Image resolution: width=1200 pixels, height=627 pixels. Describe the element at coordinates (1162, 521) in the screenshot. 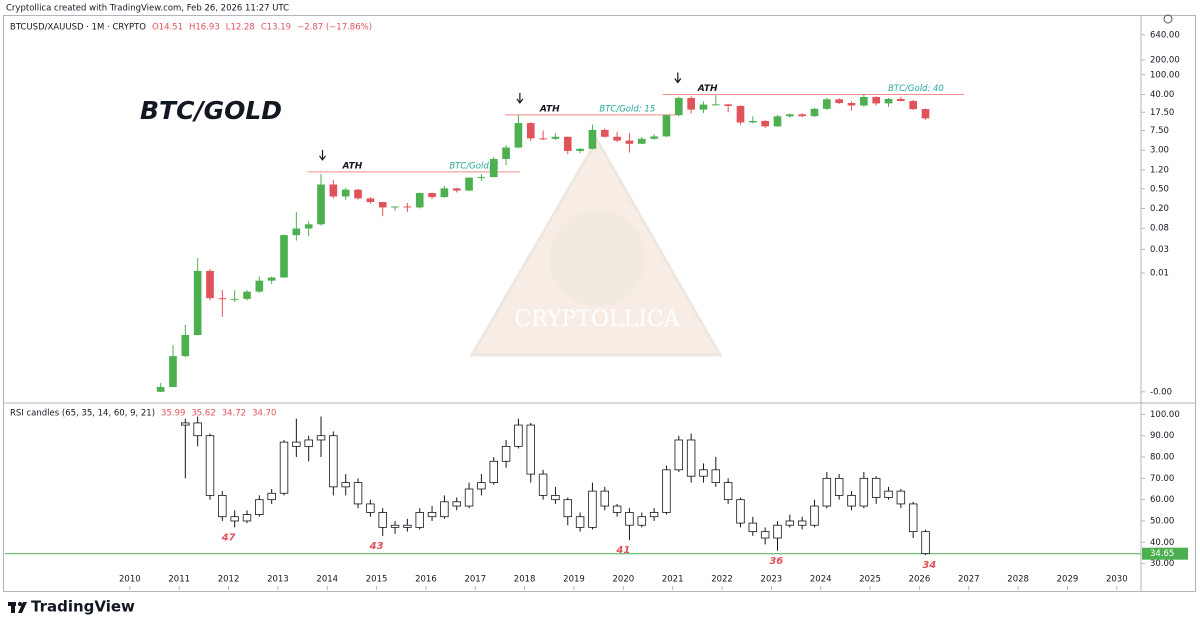

I see `y-tick-label: 50.00` at that location.